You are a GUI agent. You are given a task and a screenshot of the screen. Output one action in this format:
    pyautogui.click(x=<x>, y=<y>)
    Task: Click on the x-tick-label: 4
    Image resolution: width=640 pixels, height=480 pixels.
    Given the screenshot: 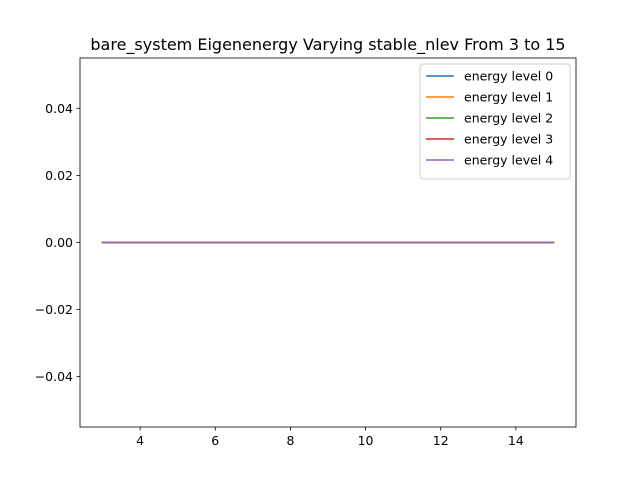 What is the action you would take?
    pyautogui.click(x=140, y=440)
    